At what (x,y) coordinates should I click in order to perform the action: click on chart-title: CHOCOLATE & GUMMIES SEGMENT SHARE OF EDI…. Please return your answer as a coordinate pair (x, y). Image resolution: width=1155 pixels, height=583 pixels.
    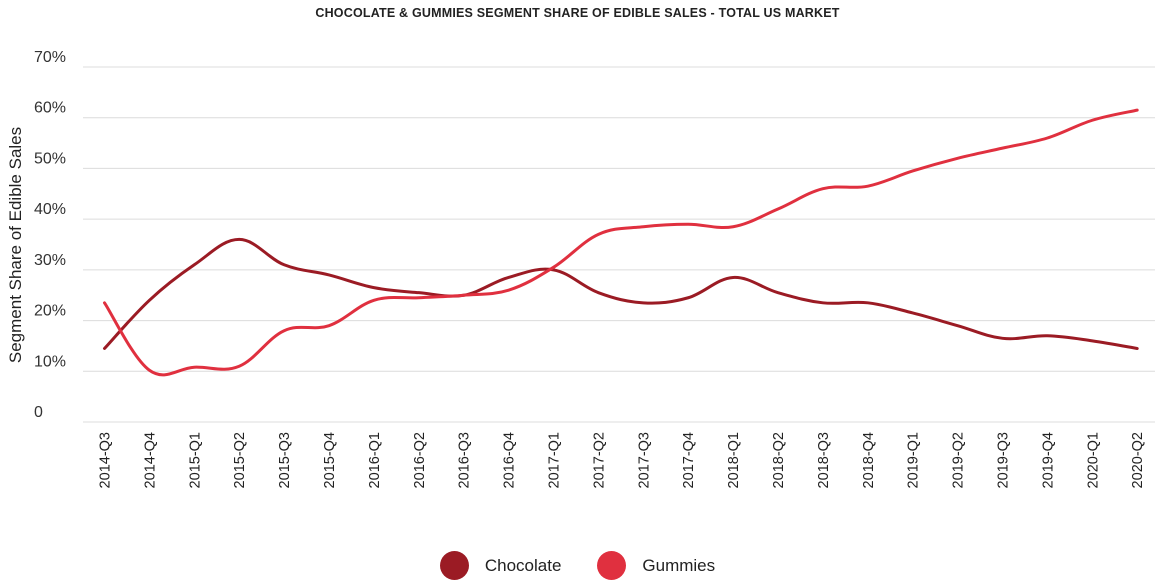
    Looking at the image, I should click on (577, 13).